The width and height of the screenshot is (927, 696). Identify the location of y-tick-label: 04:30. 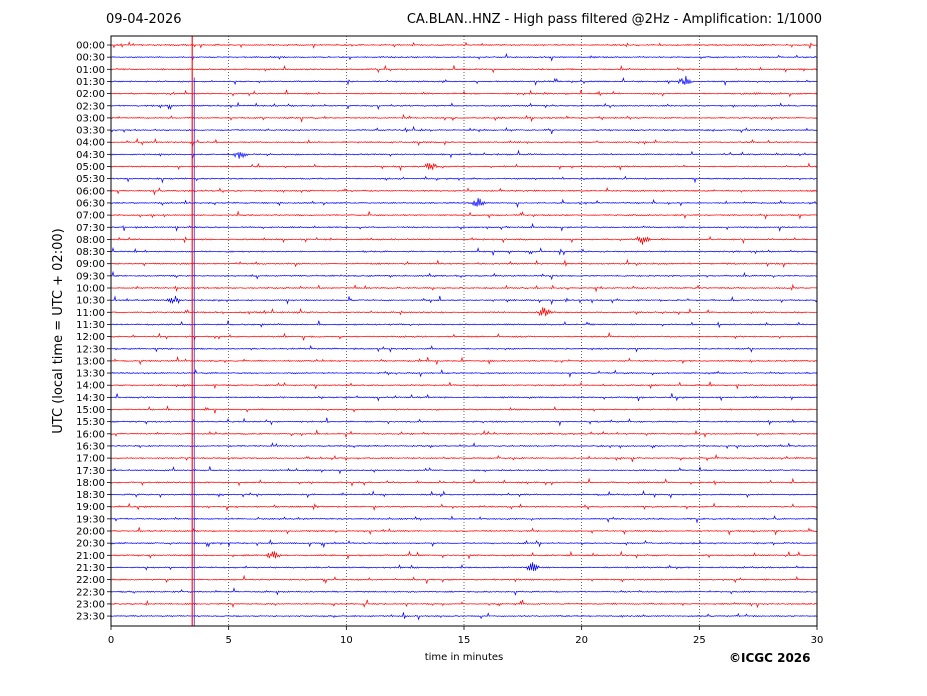
(90, 155).